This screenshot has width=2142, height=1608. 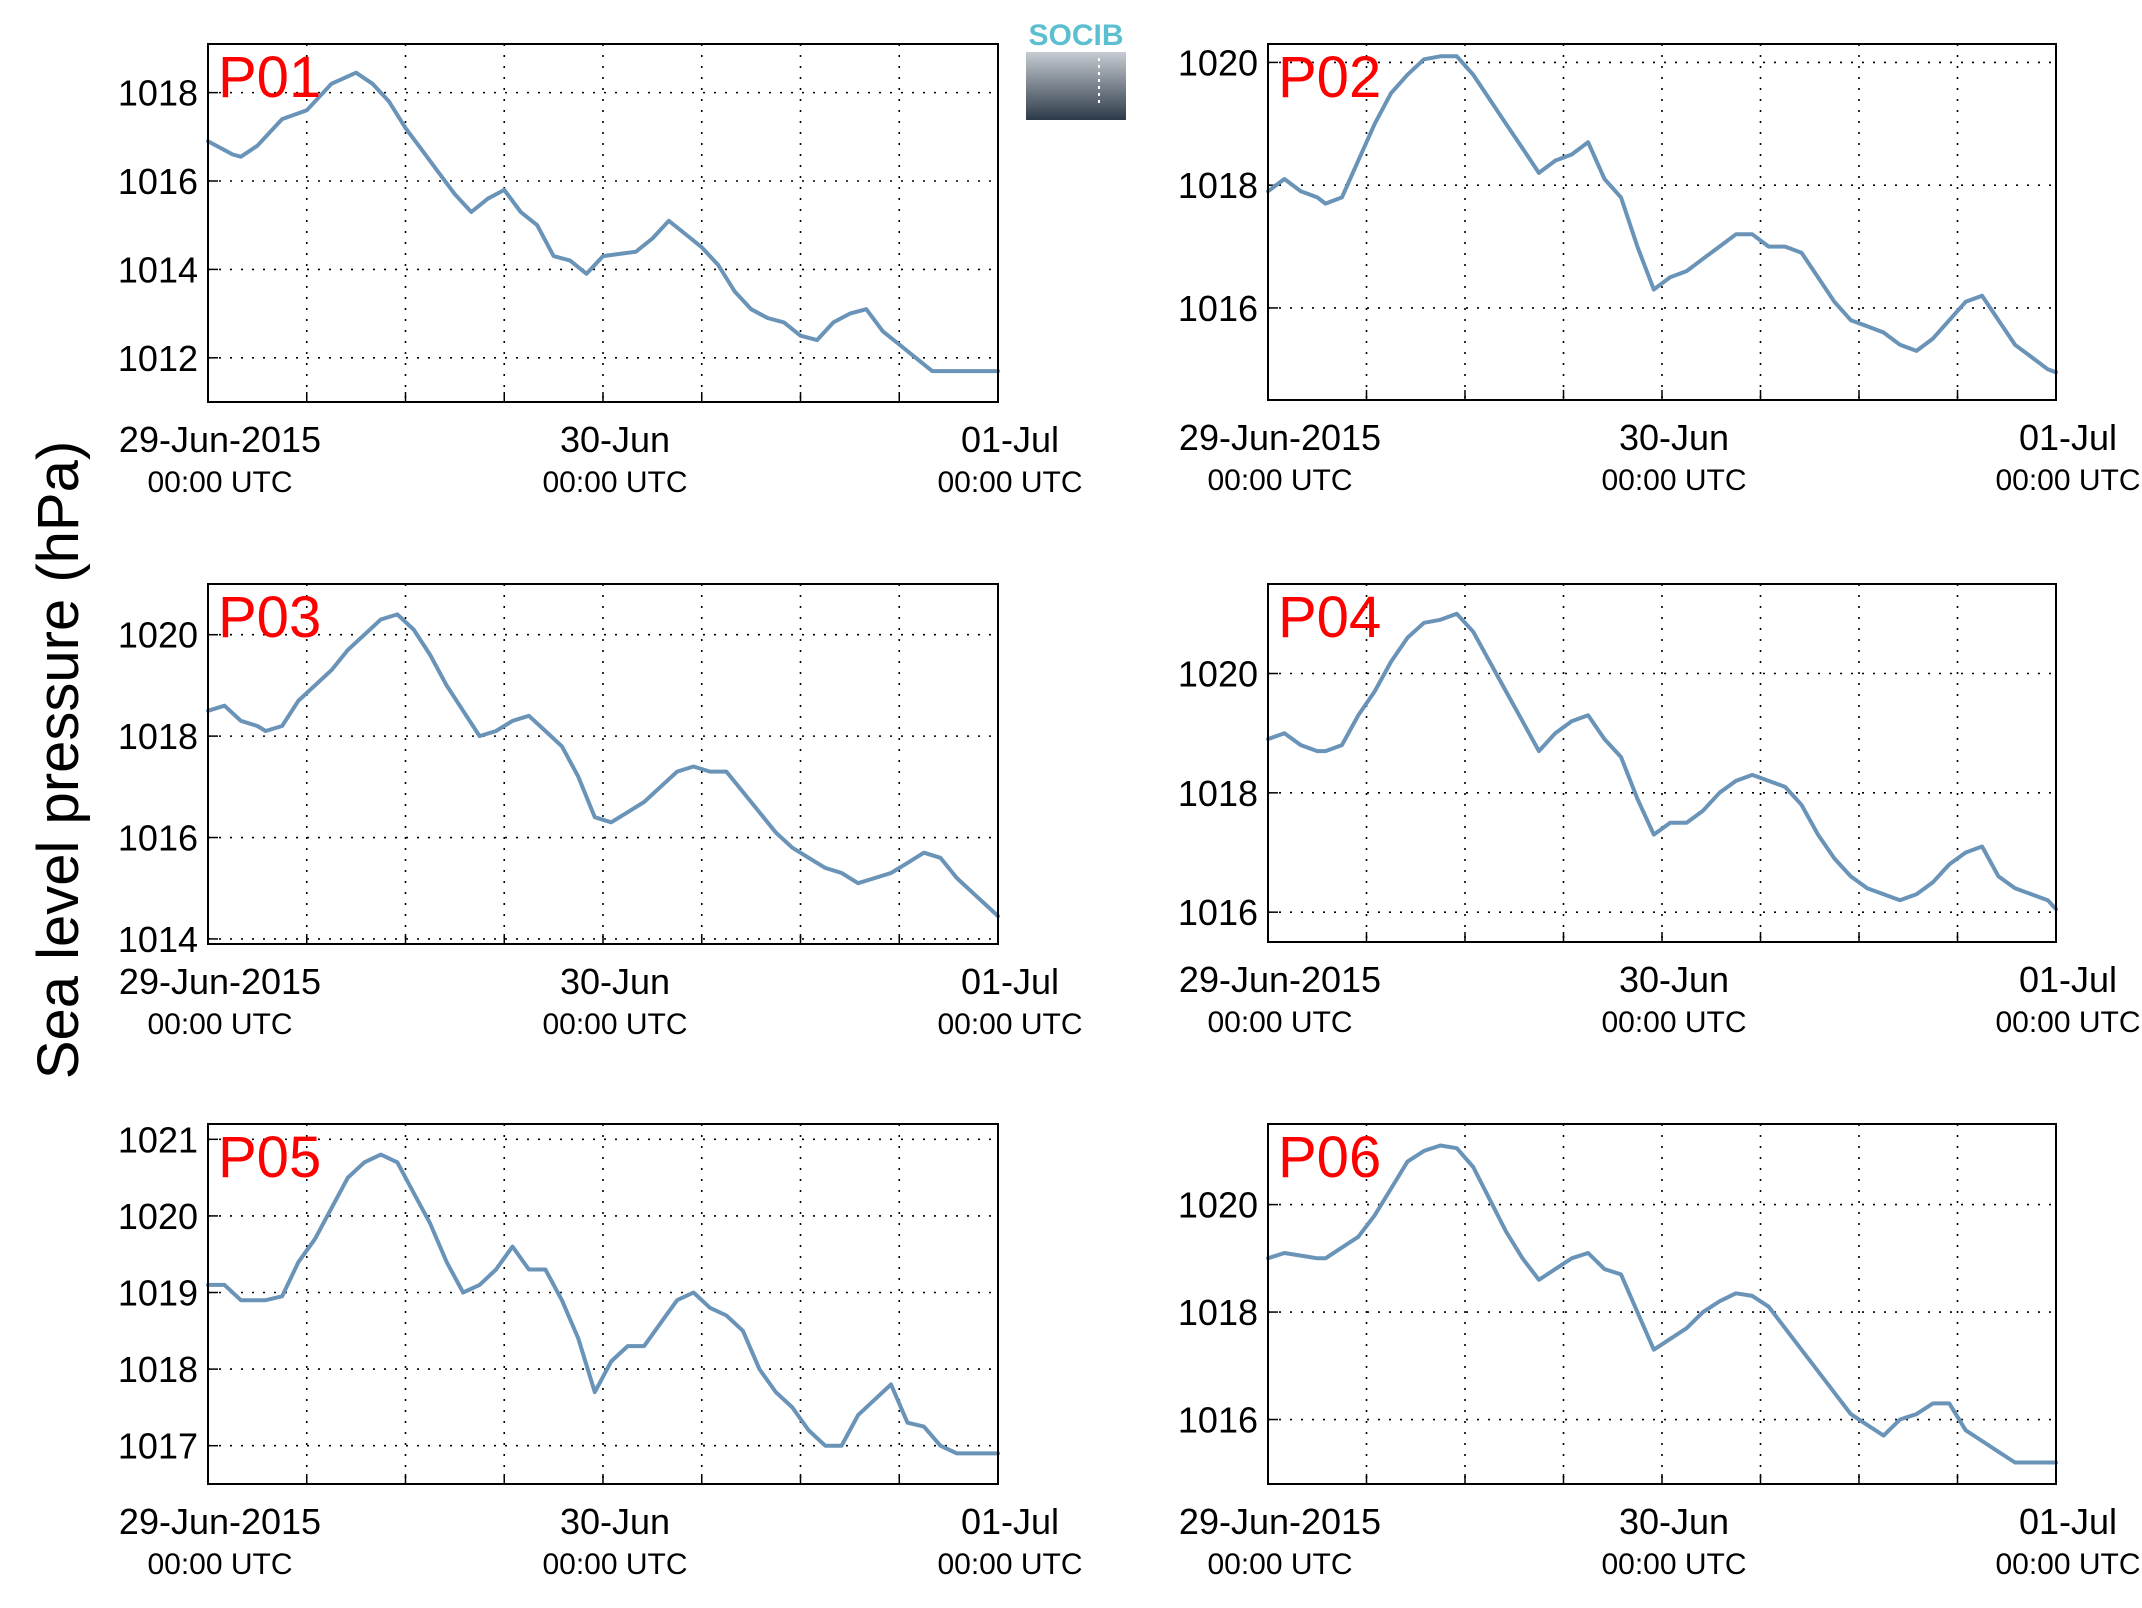 What do you see at coordinates (269, 77) in the screenshot?
I see `panel-title: P01` at bounding box center [269, 77].